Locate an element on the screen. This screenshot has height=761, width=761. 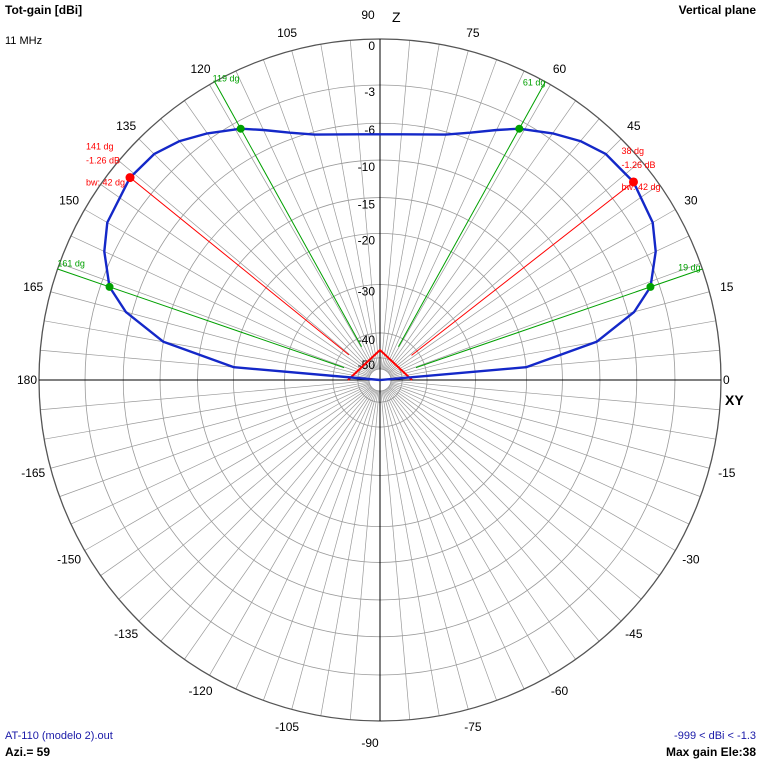
max-gain-bw-label: bw: 42 dg is located at coordinates (640, 187).